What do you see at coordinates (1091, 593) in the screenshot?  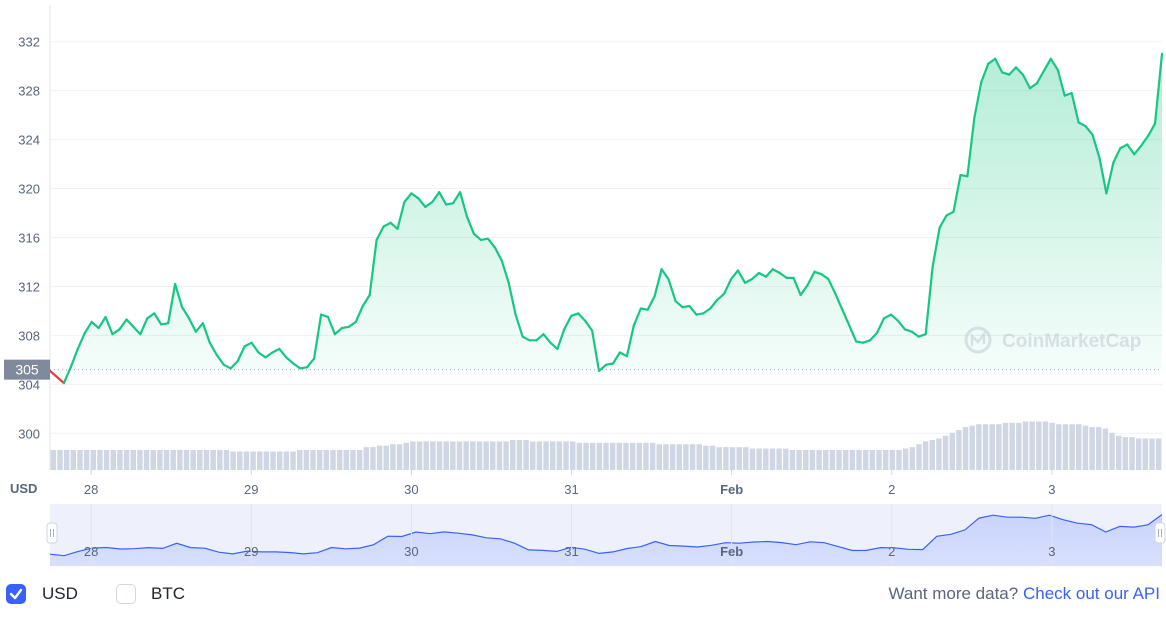 I see `api-link: Check out our API` at bounding box center [1091, 593].